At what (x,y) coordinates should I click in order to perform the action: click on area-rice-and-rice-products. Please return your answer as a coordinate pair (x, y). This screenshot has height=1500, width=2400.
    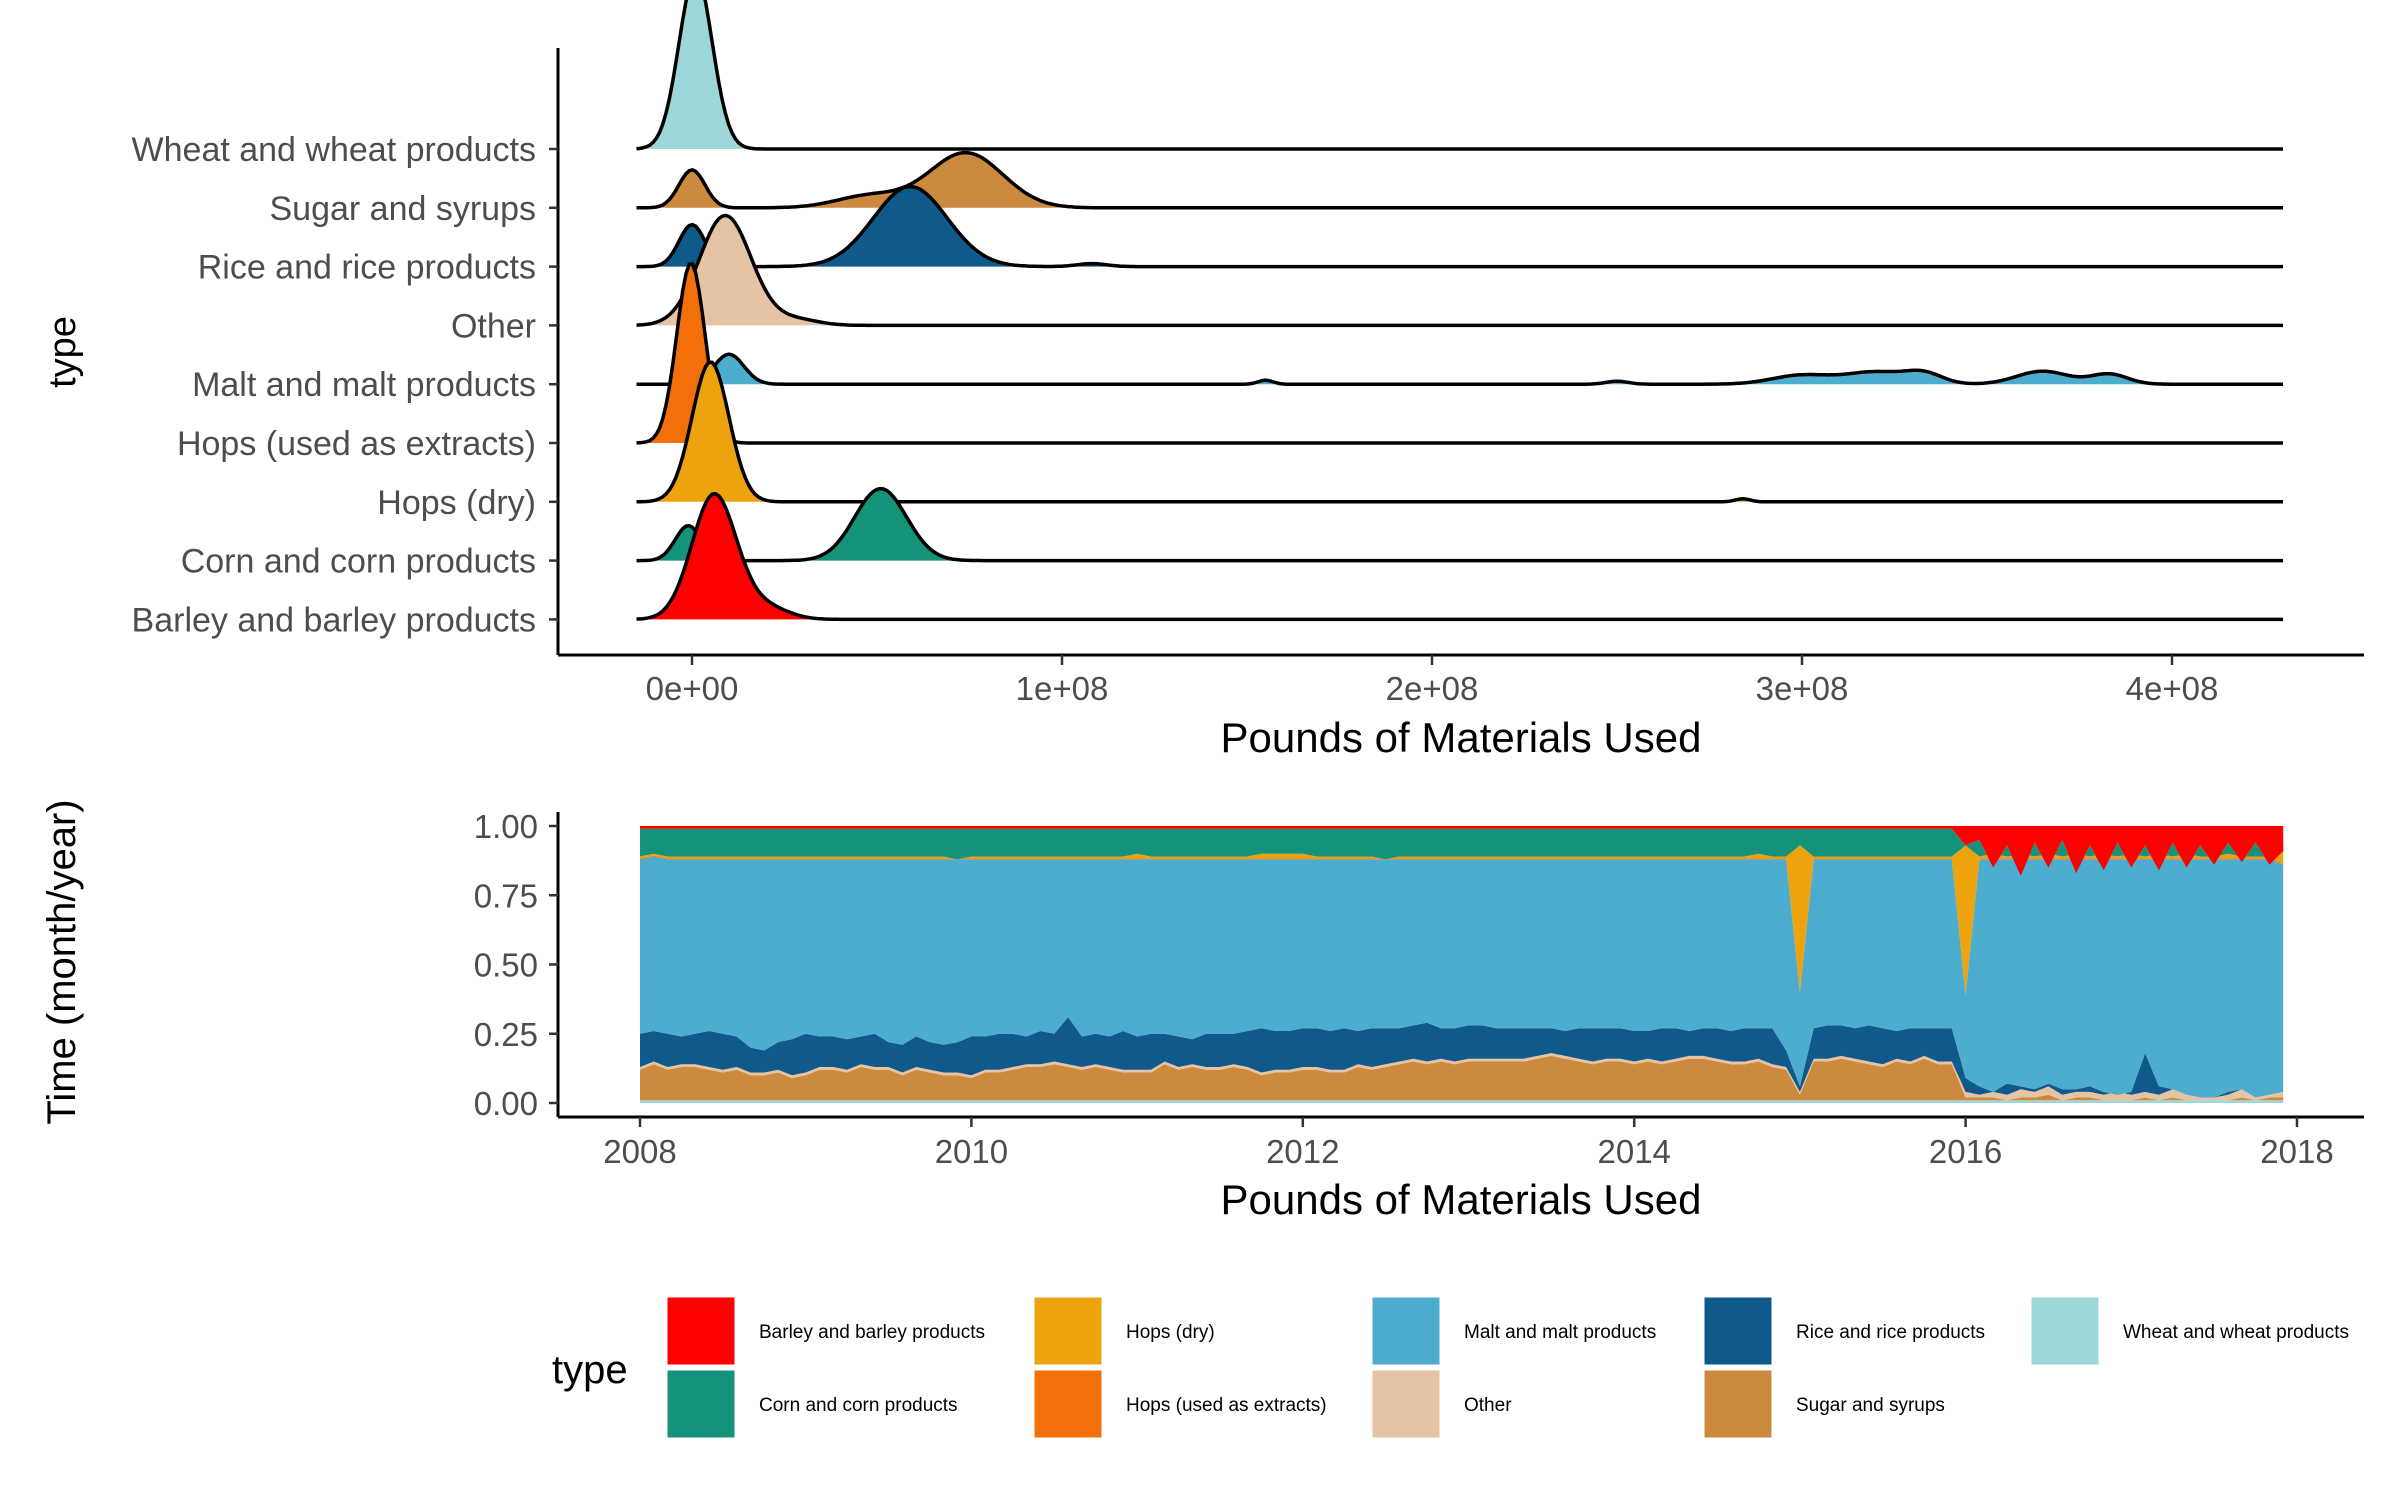
    Looking at the image, I should click on (1462, 1057).